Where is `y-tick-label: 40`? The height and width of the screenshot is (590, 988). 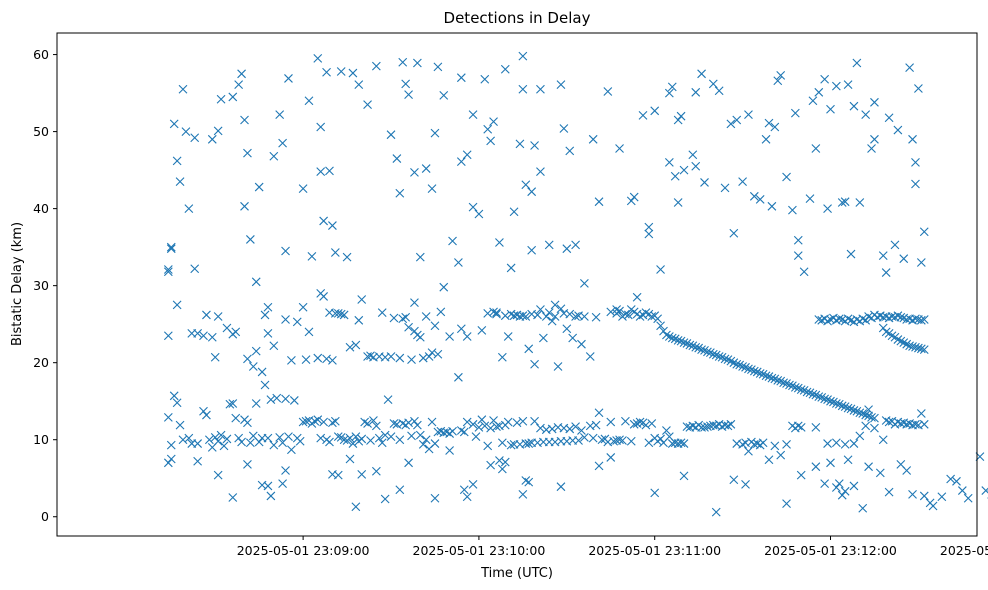
y-tick-label: 40 is located at coordinates (41, 208).